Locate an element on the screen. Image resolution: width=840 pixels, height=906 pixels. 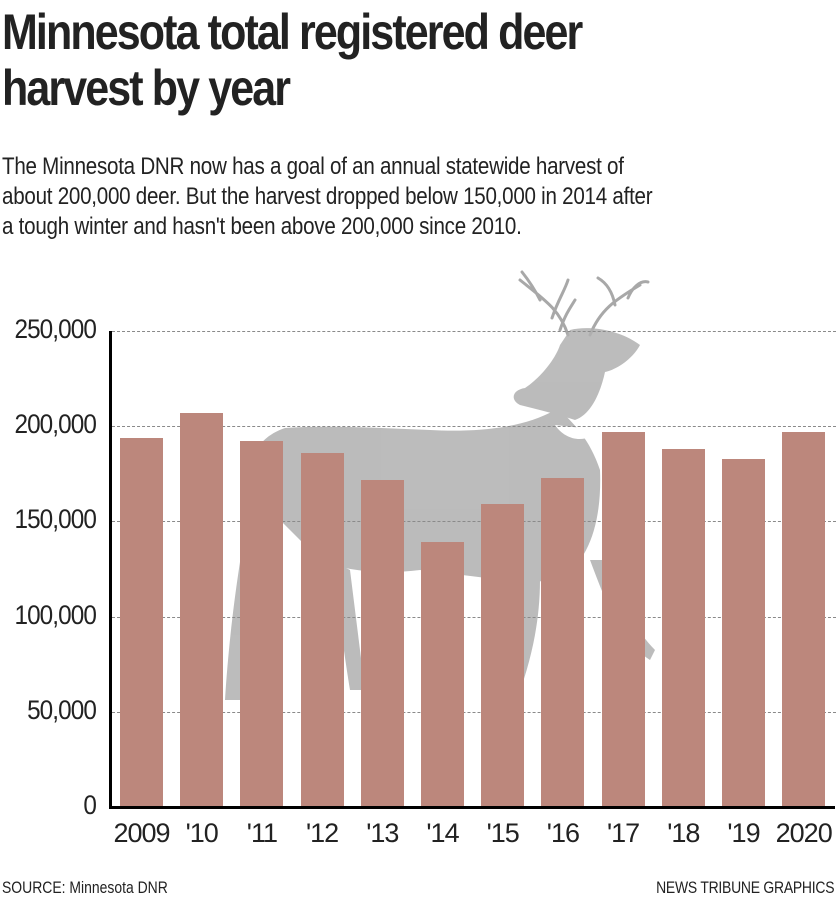
x-tick-label: '11 is located at coordinates (262, 833).